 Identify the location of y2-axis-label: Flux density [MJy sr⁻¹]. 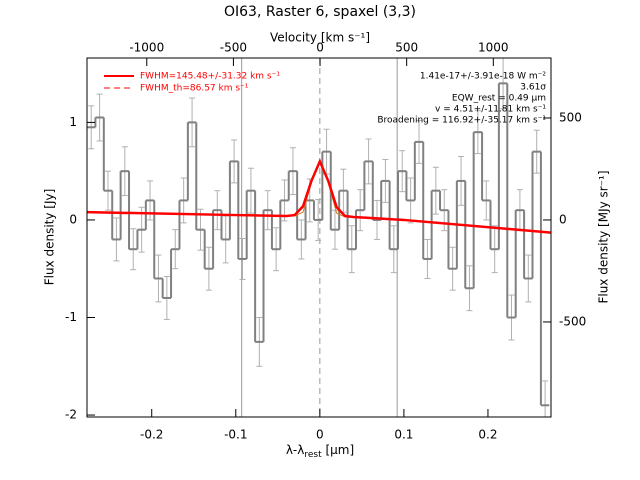
(604, 236).